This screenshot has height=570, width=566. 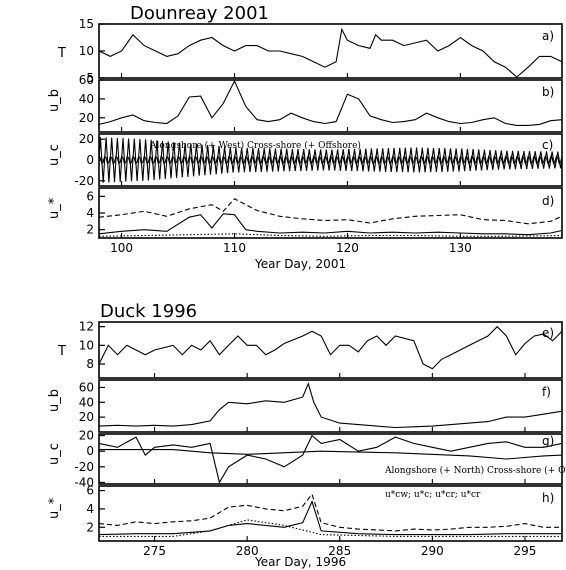 What do you see at coordinates (54, 400) in the screenshot?
I see `ylabel-f: u_b` at bounding box center [54, 400].